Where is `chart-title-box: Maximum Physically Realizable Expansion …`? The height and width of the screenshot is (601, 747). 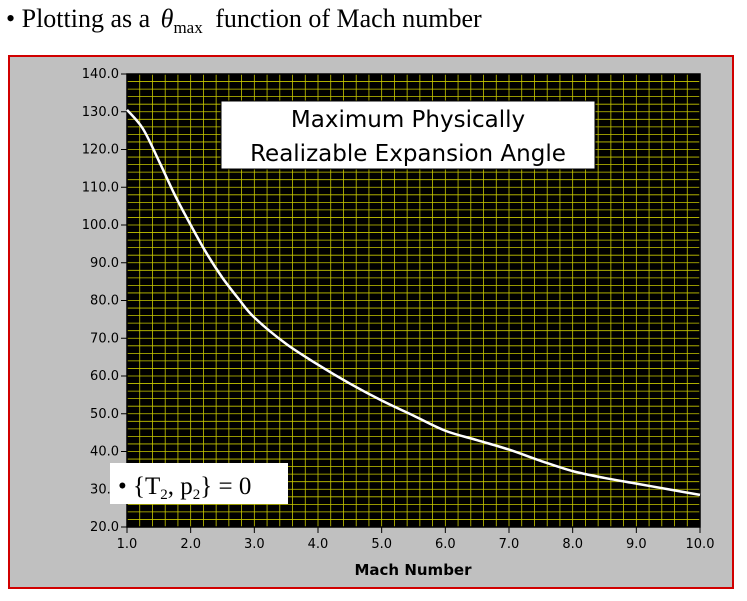
chart-title-box: Maximum Physically Realizable Expansion … is located at coordinates (408, 135).